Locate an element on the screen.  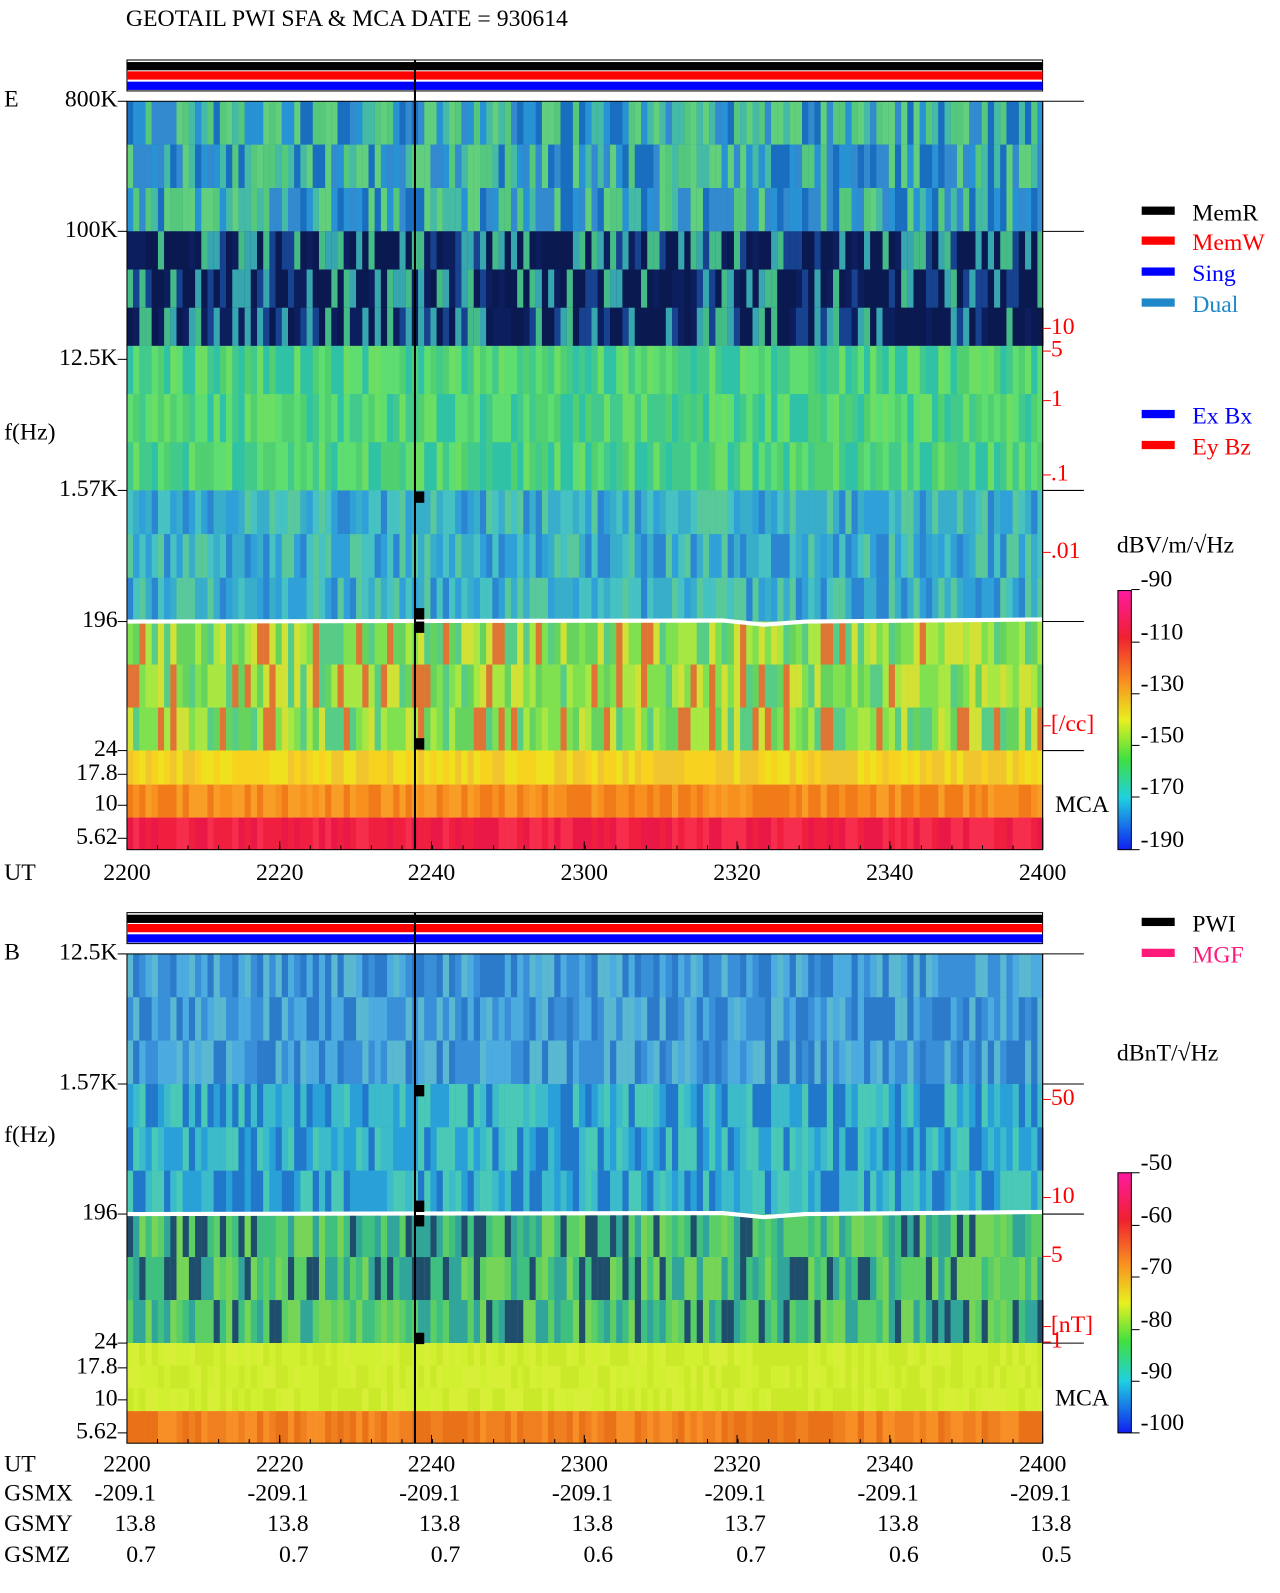
orbit-label: GSMZ is located at coordinates (37, 1555).